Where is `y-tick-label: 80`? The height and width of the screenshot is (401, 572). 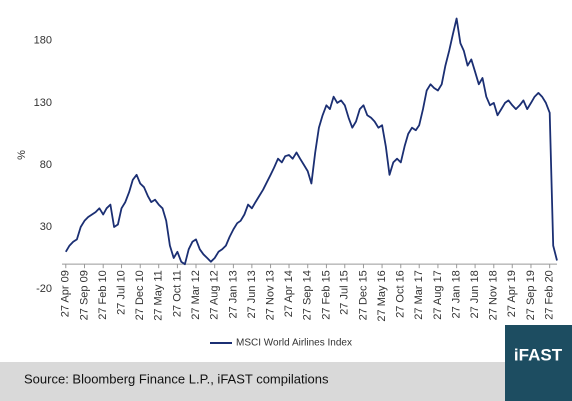
y-tick-label: 80 is located at coordinates (46, 165).